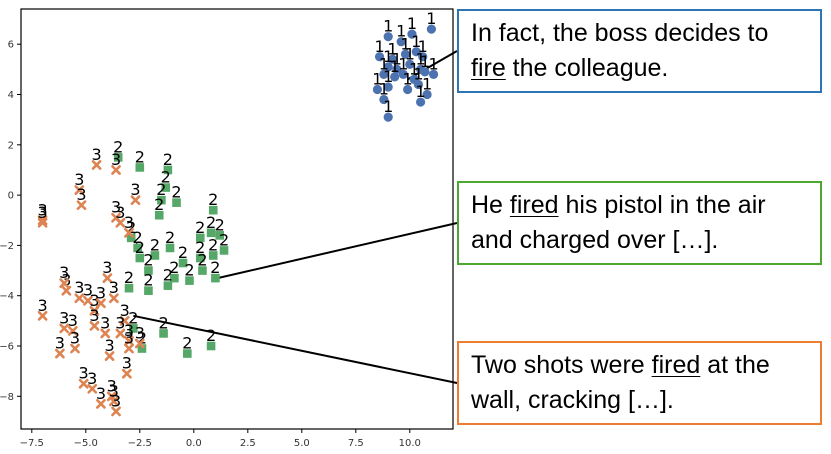 Image resolution: width=831 pixels, height=454 pixels. Describe the element at coordinates (561, 365) in the screenshot. I see `text-segment: Two shots were` at that location.